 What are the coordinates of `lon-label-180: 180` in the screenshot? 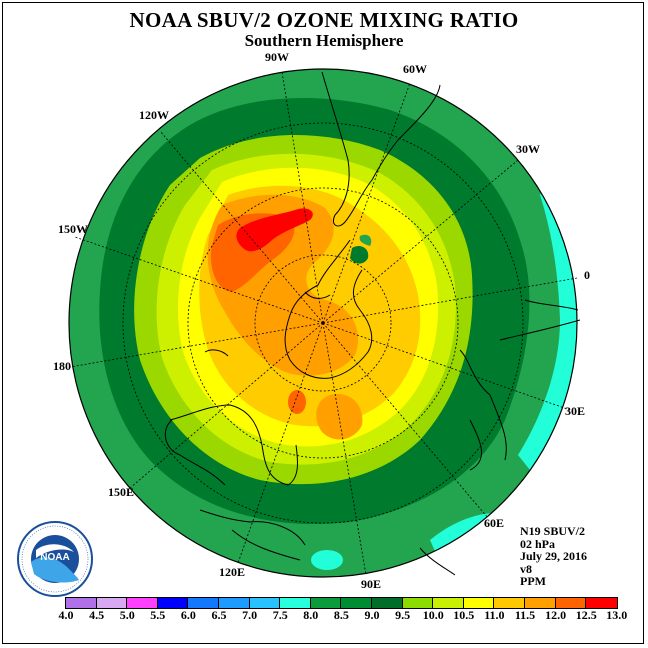 It's located at (62, 366).